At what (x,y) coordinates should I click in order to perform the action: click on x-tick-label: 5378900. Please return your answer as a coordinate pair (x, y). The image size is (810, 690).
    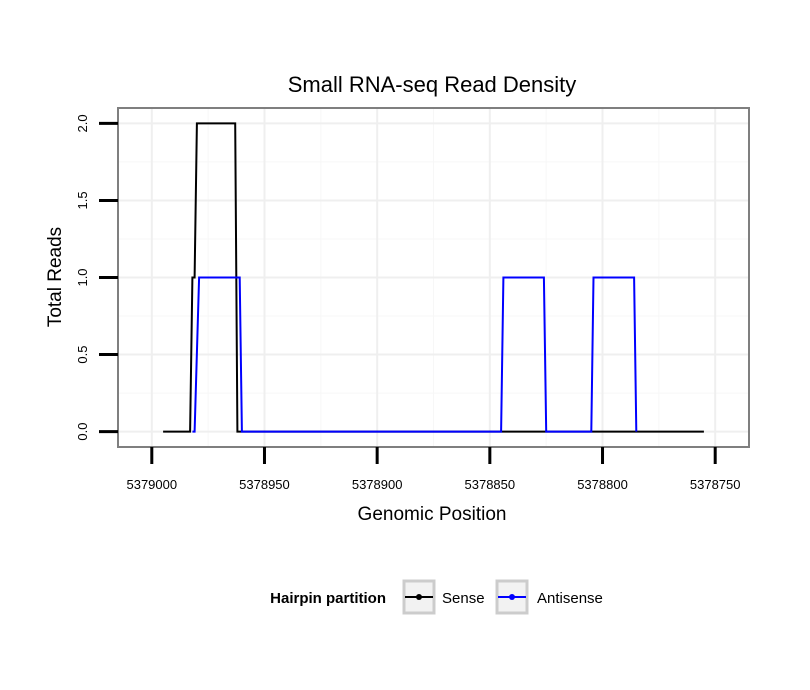
    Looking at the image, I should click on (377, 484).